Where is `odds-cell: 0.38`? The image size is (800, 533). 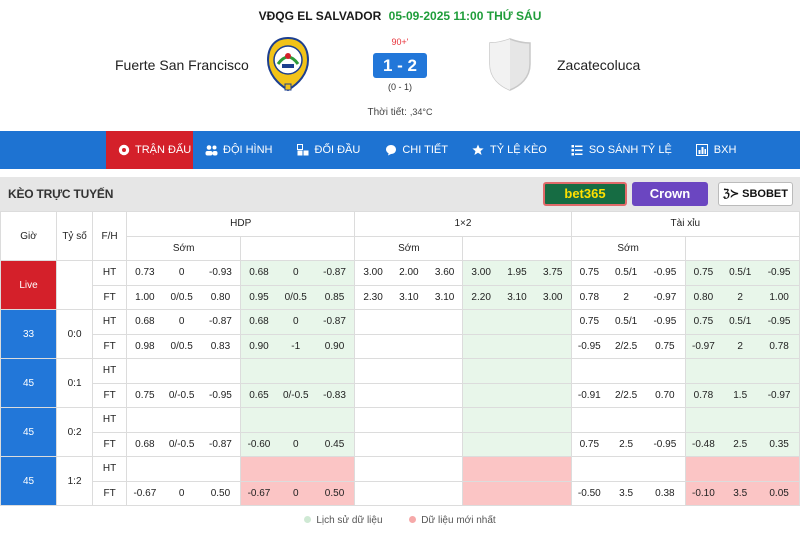 odds-cell: 0.38 is located at coordinates (665, 493).